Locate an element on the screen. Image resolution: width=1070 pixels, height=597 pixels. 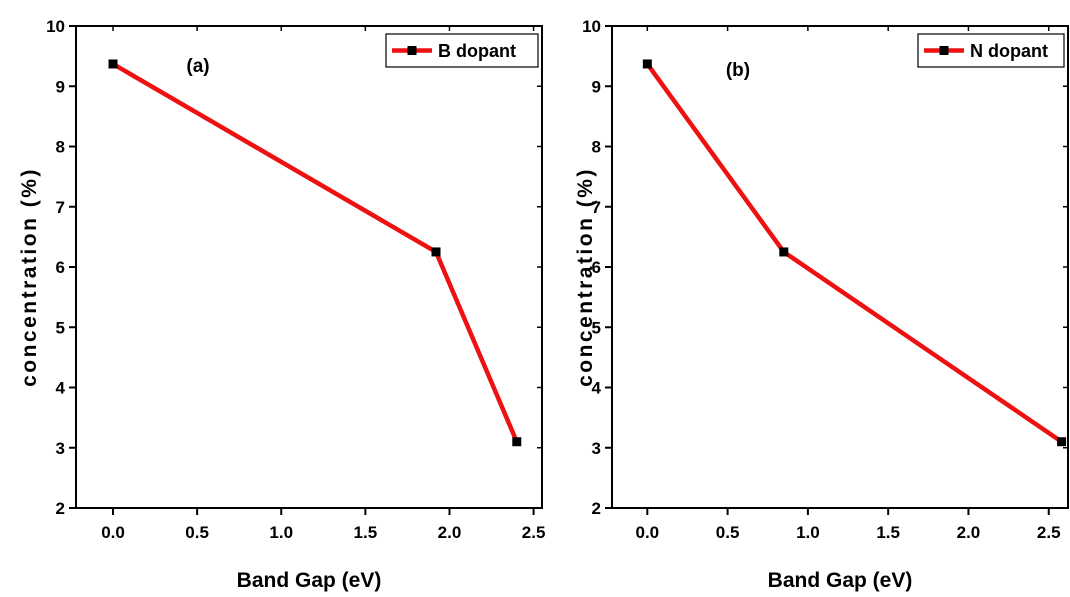
legend-label: B dopant is located at coordinates (477, 51).